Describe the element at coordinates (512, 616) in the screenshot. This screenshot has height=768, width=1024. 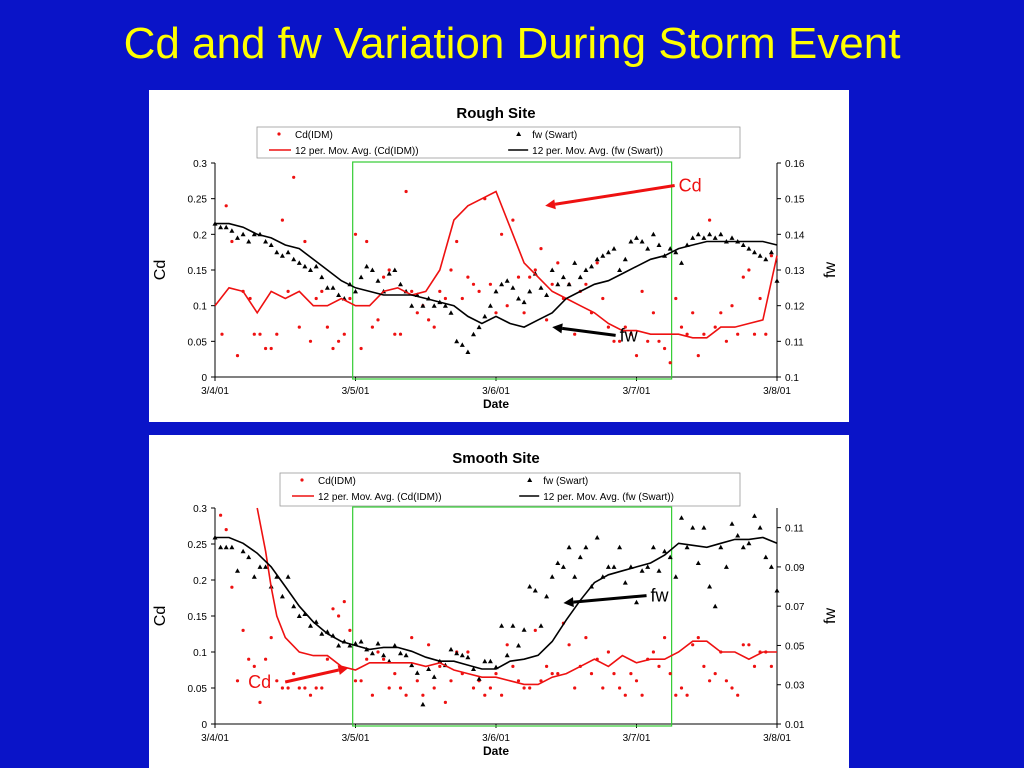
I see `storm-period-highlight` at that location.